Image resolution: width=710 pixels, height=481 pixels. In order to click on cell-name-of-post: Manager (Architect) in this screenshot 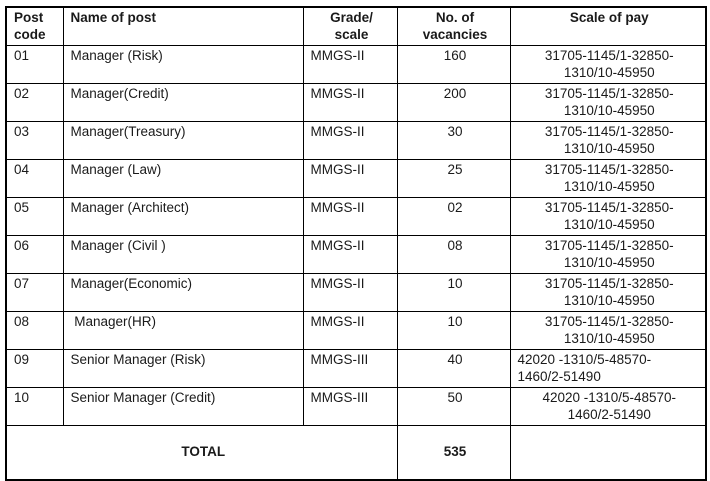, I will do `click(183, 216)`.